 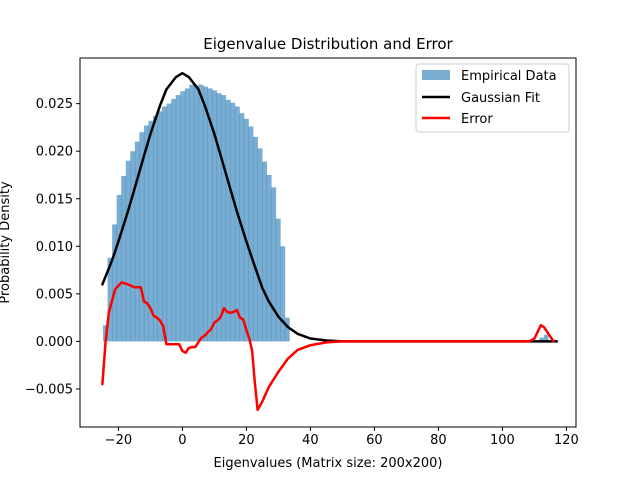 What do you see at coordinates (477, 119) in the screenshot?
I see `legend-label-error: Error` at bounding box center [477, 119].